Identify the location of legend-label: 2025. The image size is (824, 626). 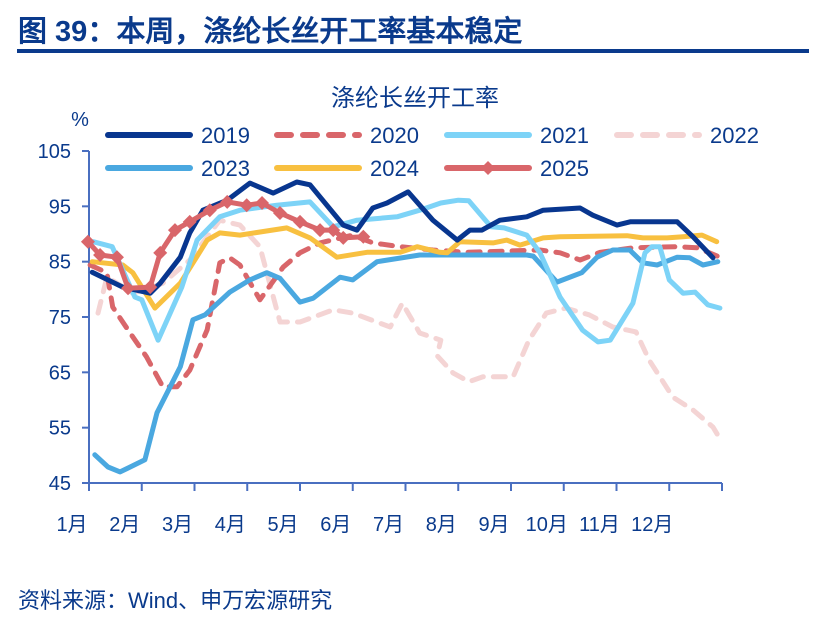
(564, 168).